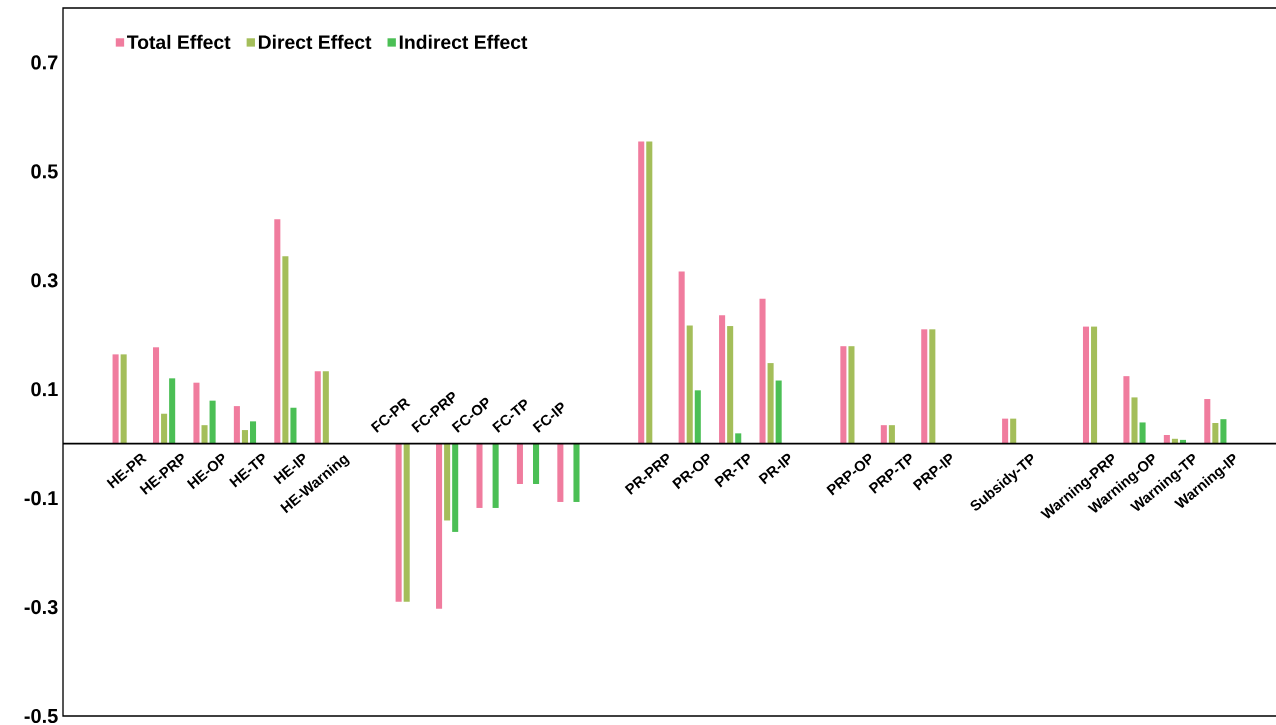  I want to click on legend-label: Direct Effect, so click(315, 42).